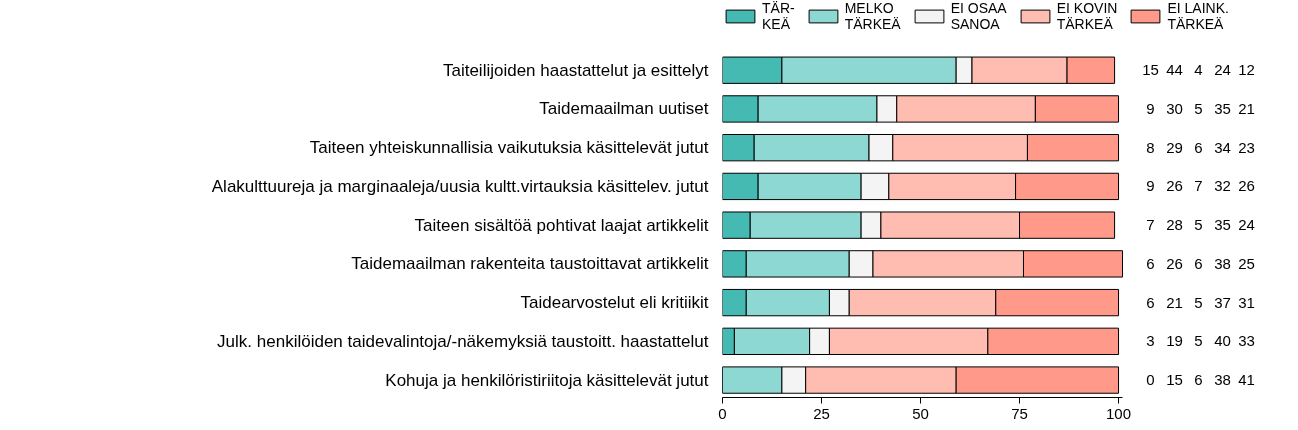 Image resolution: width=1298 pixels, height=430 pixels. Describe the element at coordinates (1174, 341) in the screenshot. I see `data-label: 19` at that location.